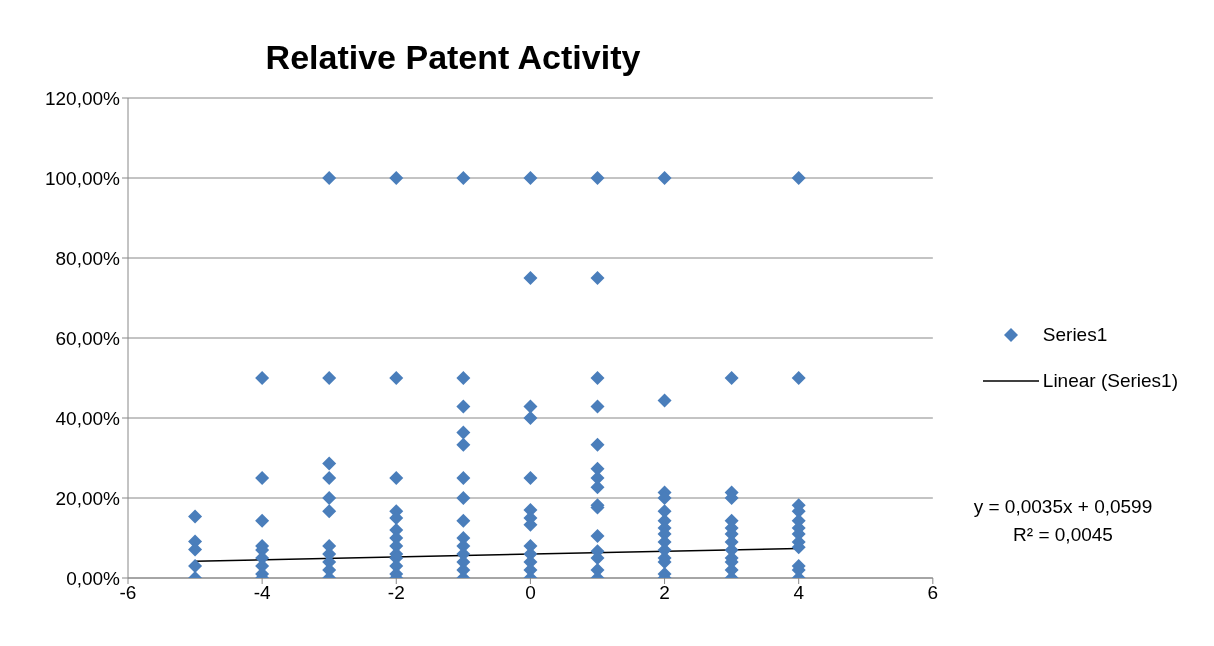 Image resolution: width=1214 pixels, height=646 pixels. I want to click on y-tick-label: 60,00%, so click(88, 338).